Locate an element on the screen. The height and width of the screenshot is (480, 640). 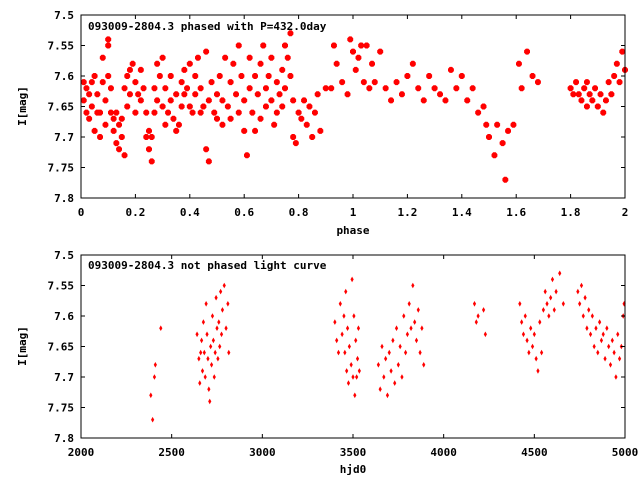
unphased-x-tick-label: 5000 is located at coordinates (625, 452).